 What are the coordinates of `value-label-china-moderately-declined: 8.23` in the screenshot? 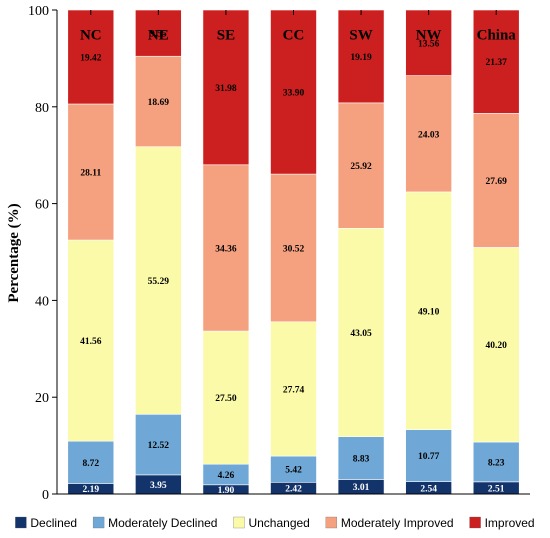 It's located at (496, 463).